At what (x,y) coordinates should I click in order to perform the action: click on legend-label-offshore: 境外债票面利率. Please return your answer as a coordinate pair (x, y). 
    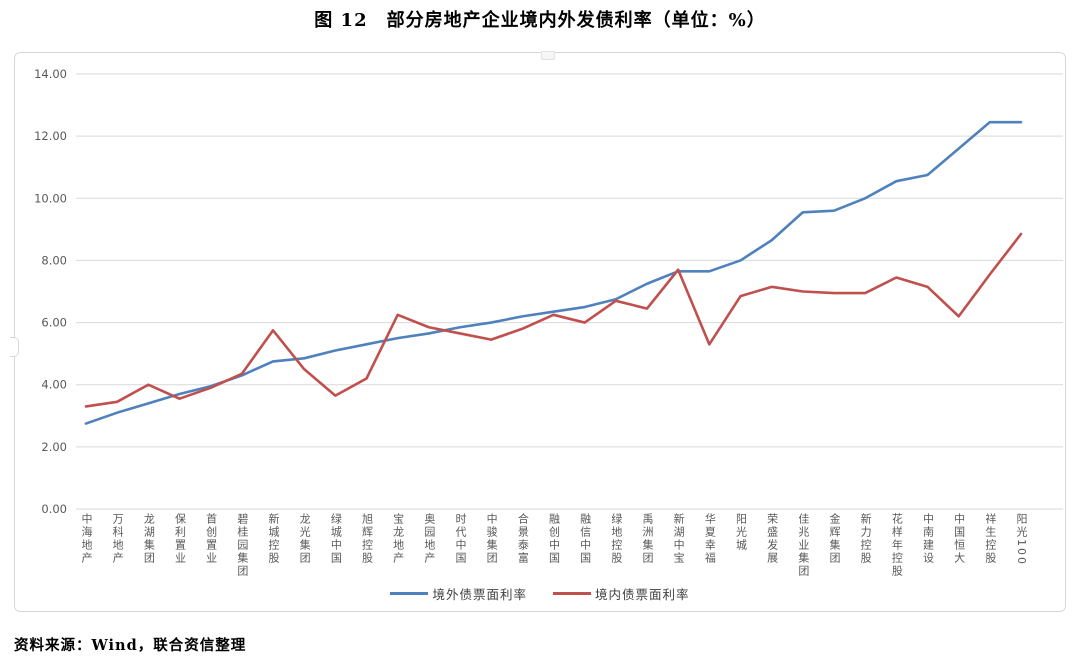
    Looking at the image, I should click on (479, 594).